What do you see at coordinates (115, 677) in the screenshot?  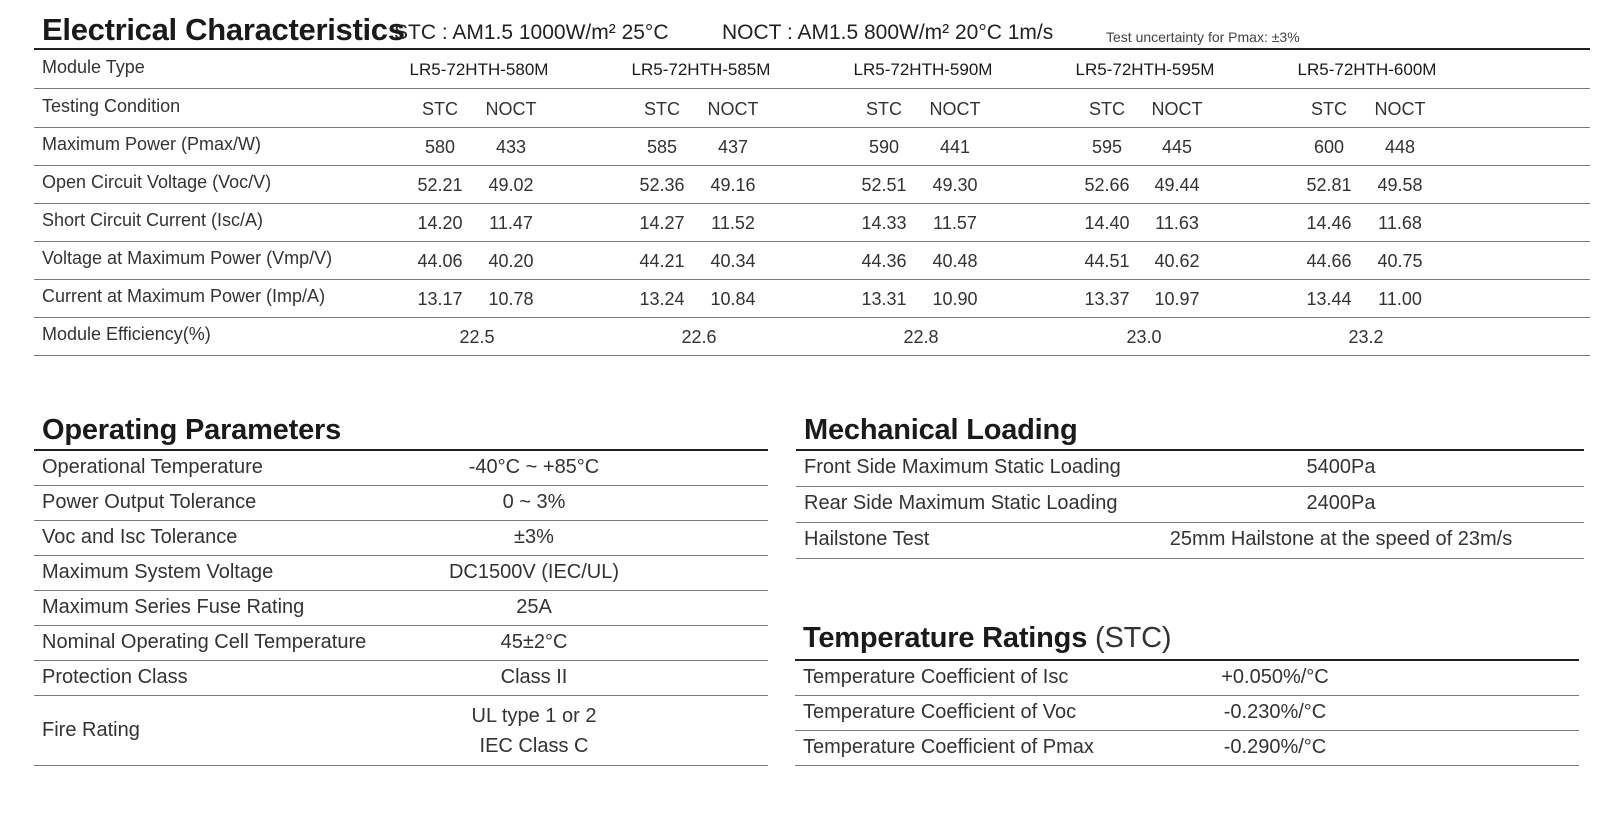 I see `row-label: Protection Class` at bounding box center [115, 677].